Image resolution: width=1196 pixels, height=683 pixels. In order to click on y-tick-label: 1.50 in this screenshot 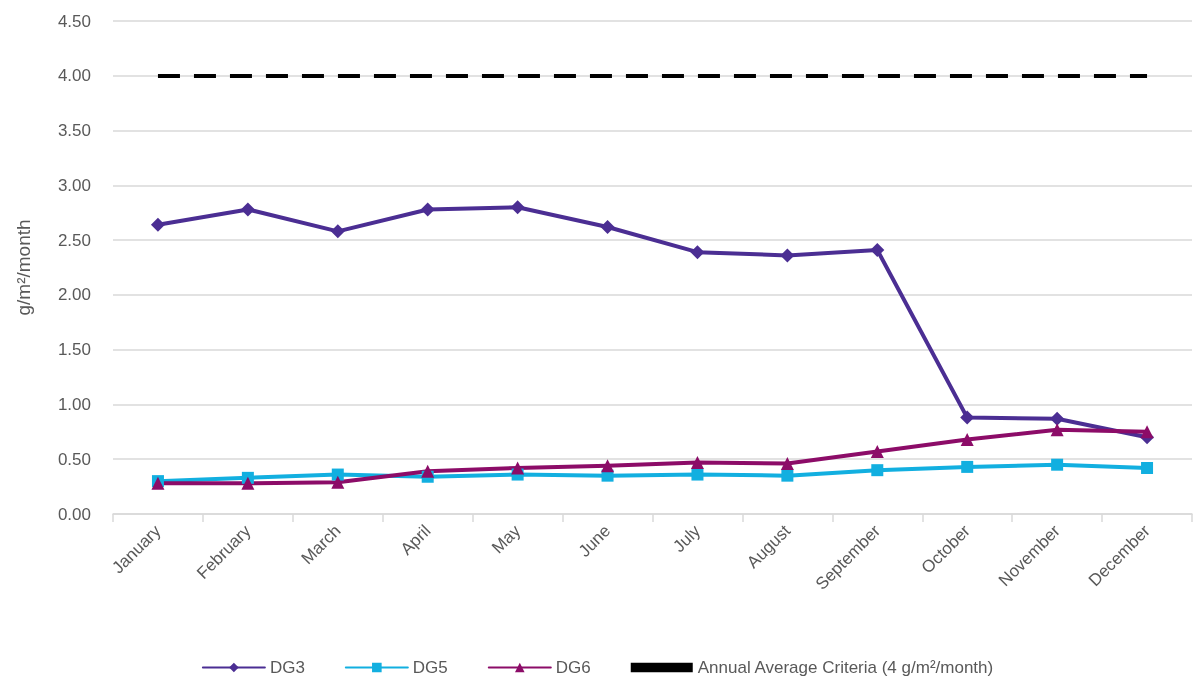, I will do `click(74, 350)`.